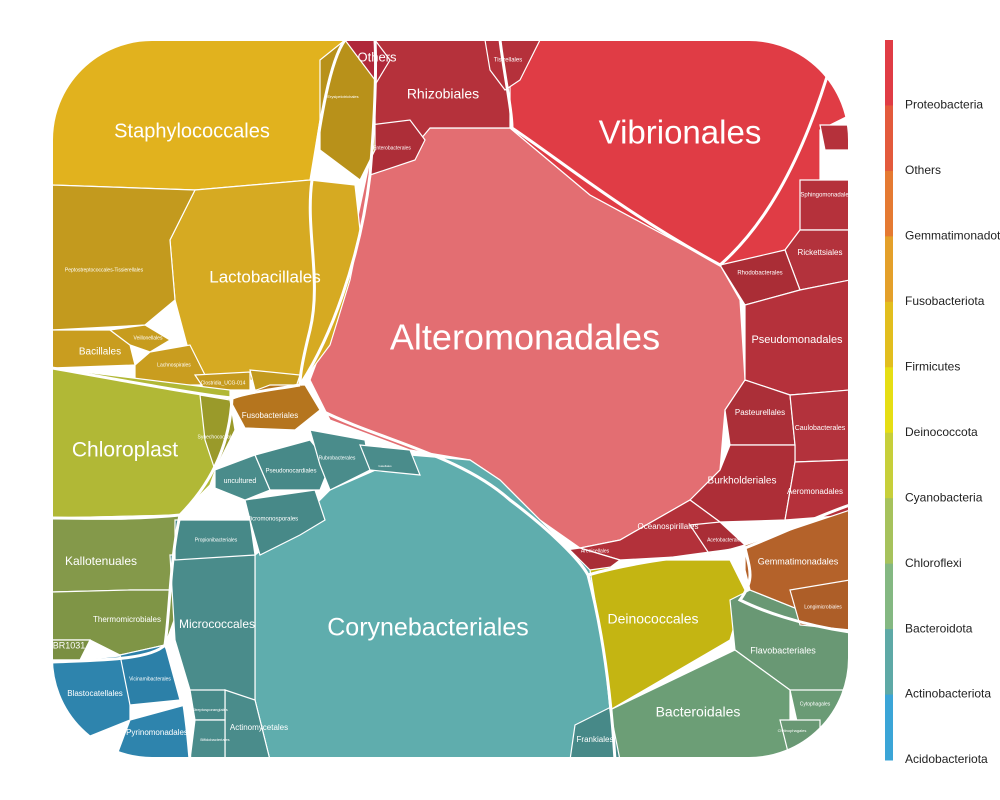 This screenshot has width=1000, height=800. What do you see at coordinates (815, 704) in the screenshot?
I see `label-cytophagales: Cytophagales` at bounding box center [815, 704].